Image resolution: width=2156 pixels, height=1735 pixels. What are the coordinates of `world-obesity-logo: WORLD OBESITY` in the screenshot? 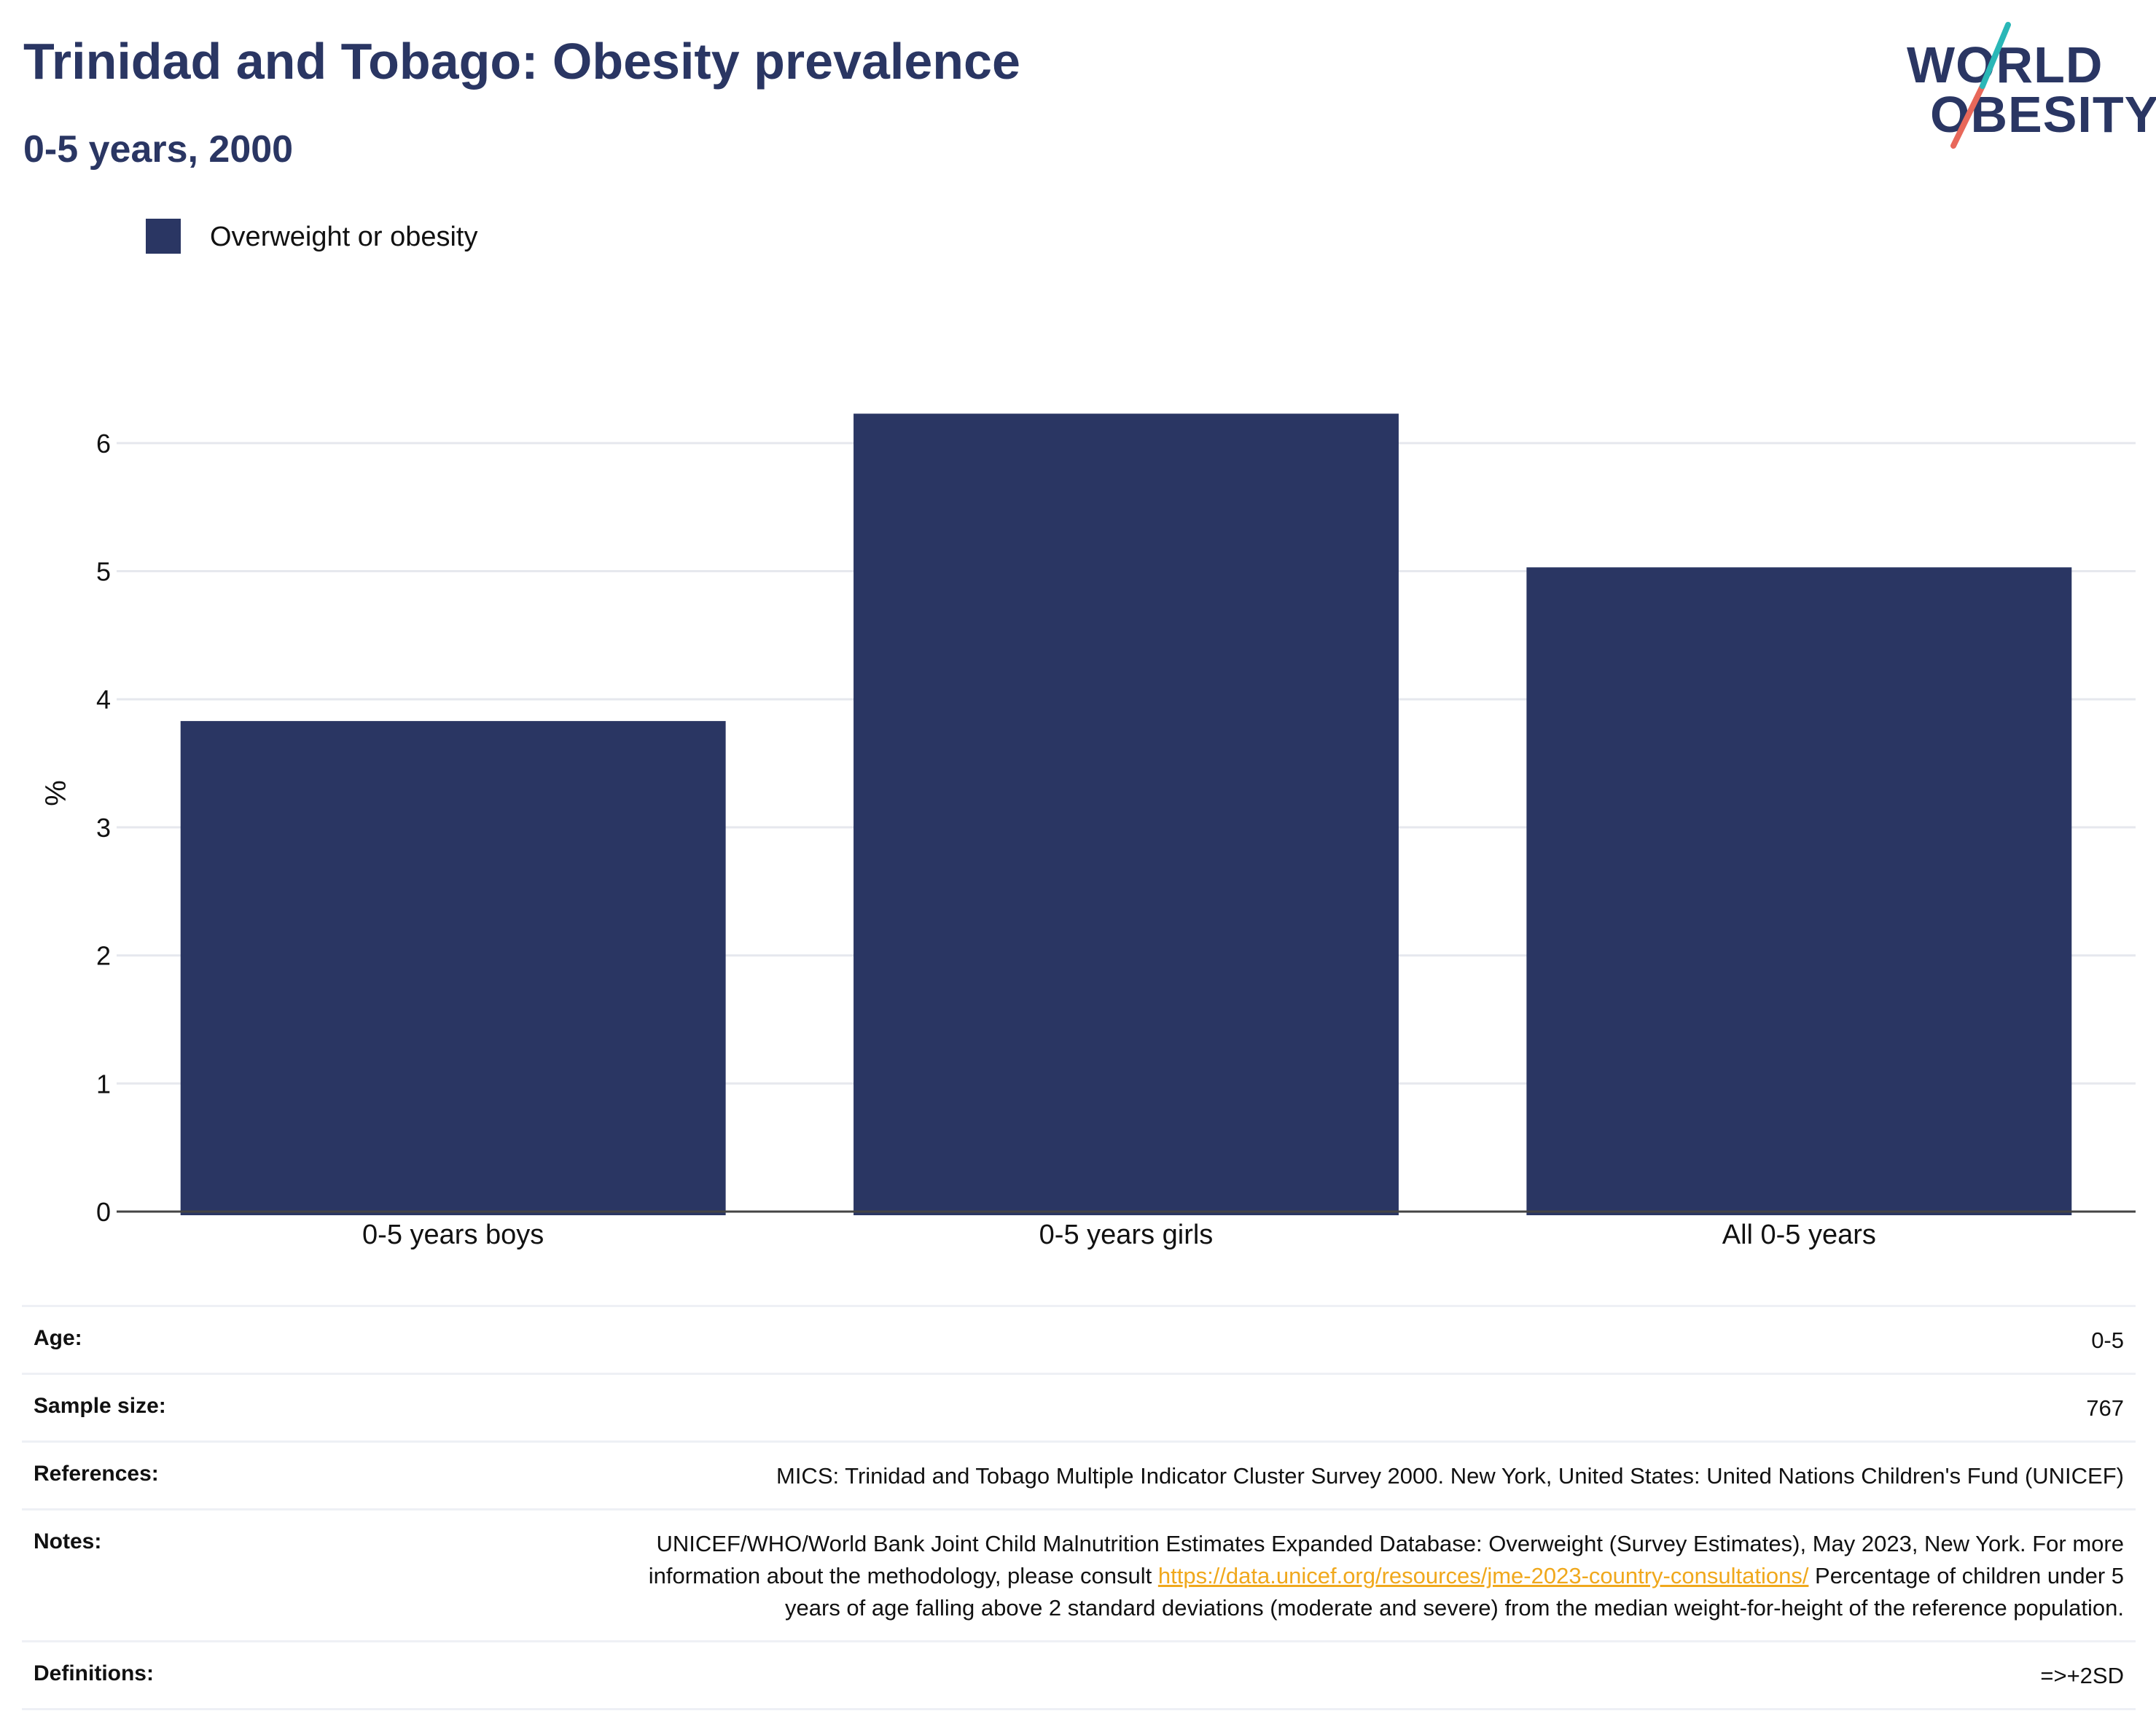 It's located at (2029, 87).